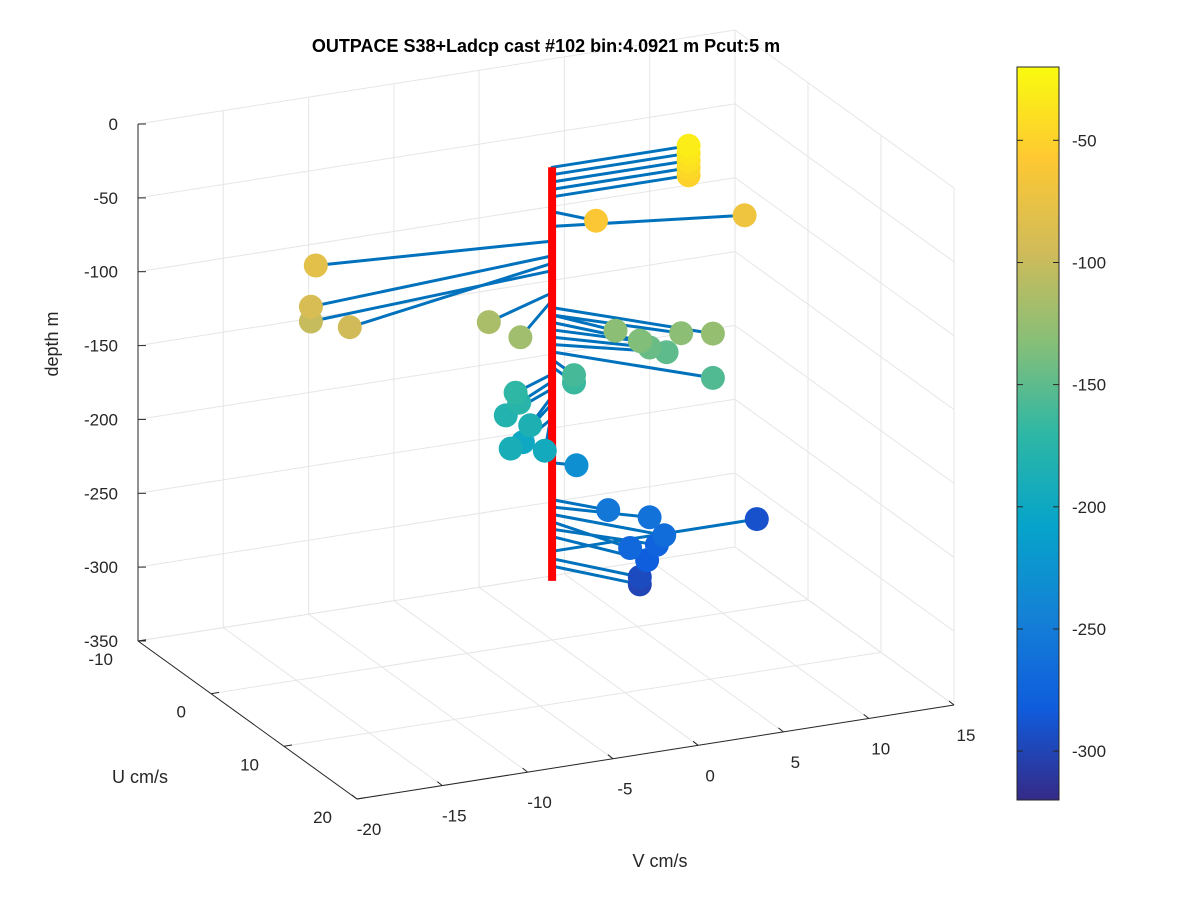  Describe the element at coordinates (181, 712) in the screenshot. I see `x-tick-label: 0` at that location.